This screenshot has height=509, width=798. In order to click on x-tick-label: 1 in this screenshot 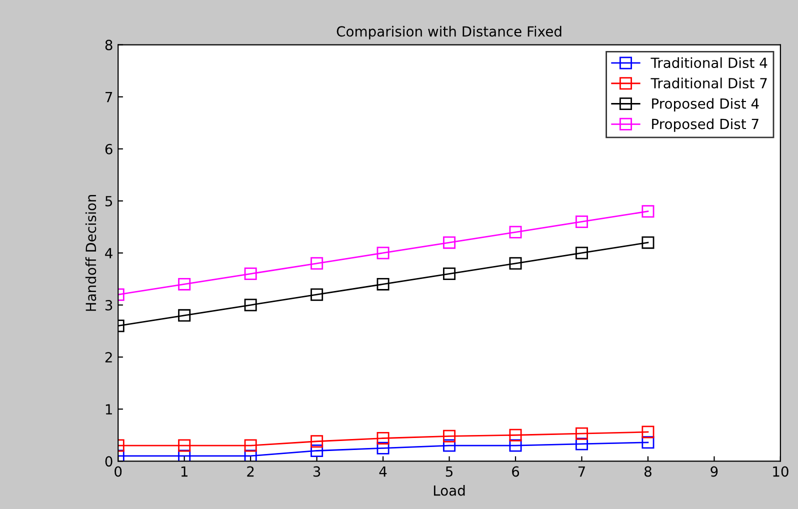, I will do `click(184, 471)`.